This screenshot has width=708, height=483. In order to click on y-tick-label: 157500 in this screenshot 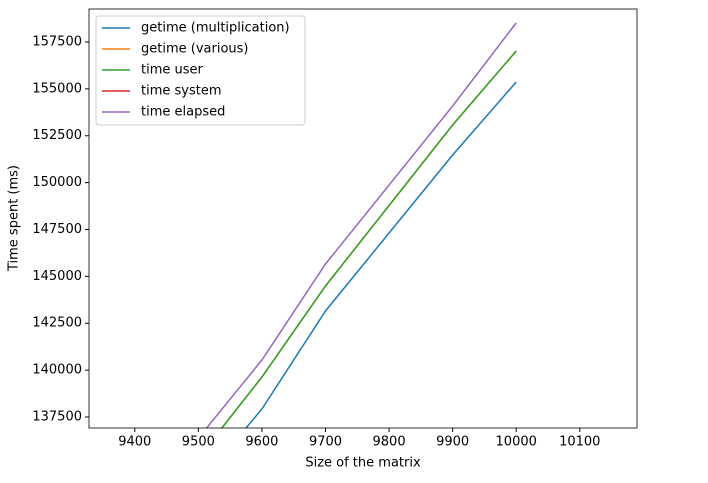, I will do `click(57, 41)`.